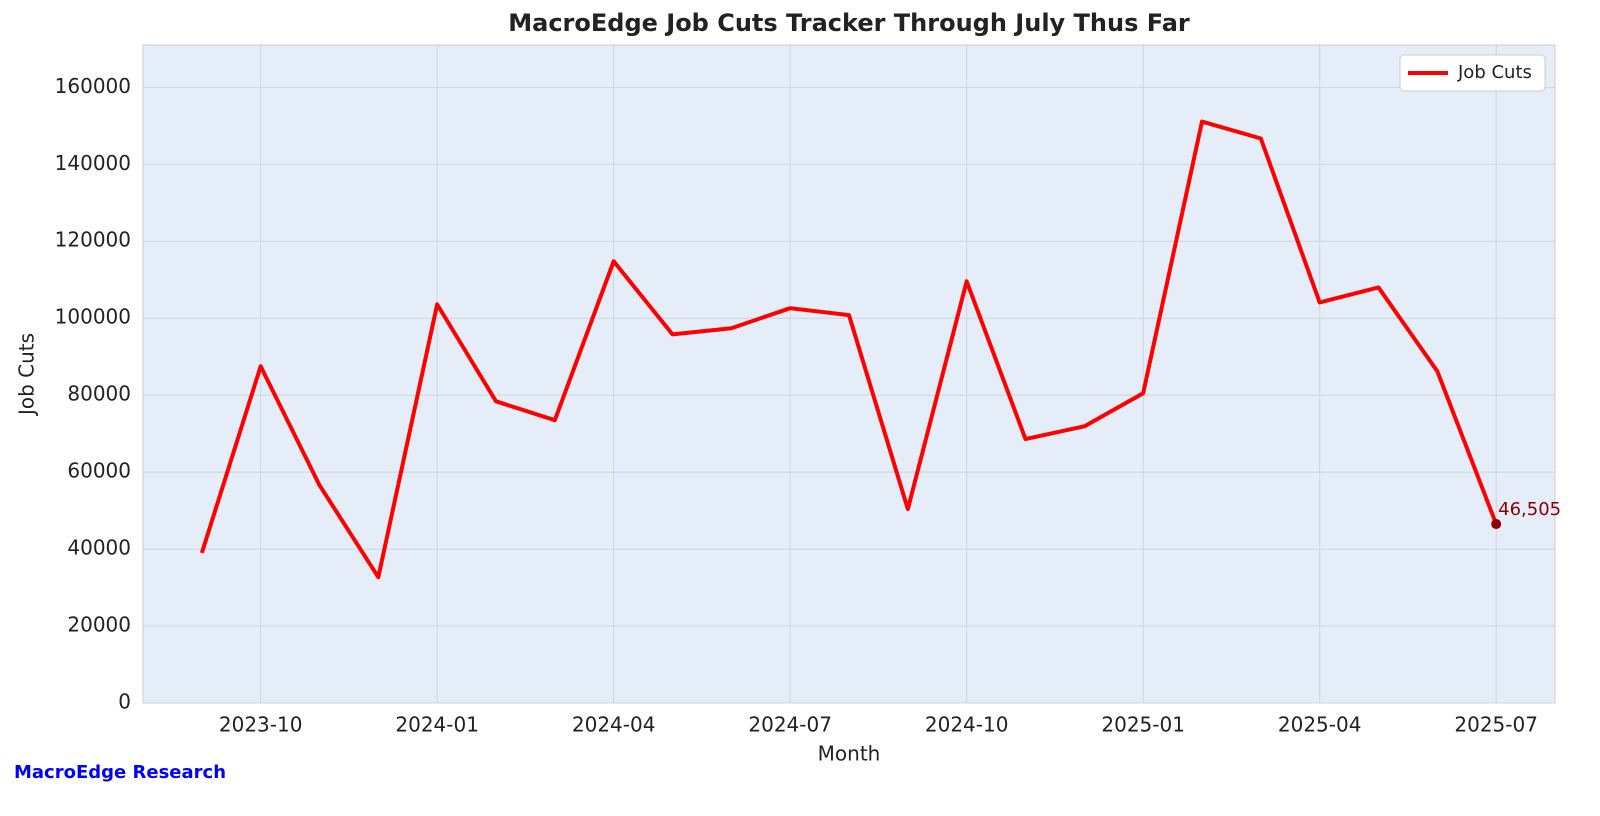 The image size is (1600, 816). I want to click on y-tick-label: 20000, so click(99, 625).